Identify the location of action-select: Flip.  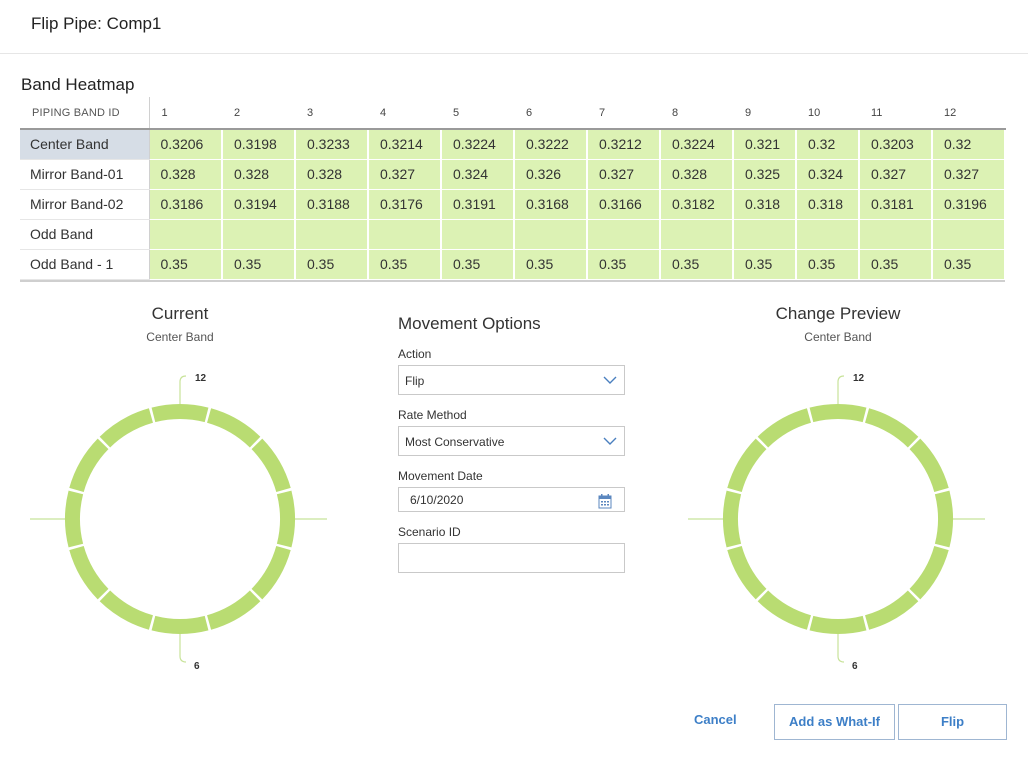
(511, 380).